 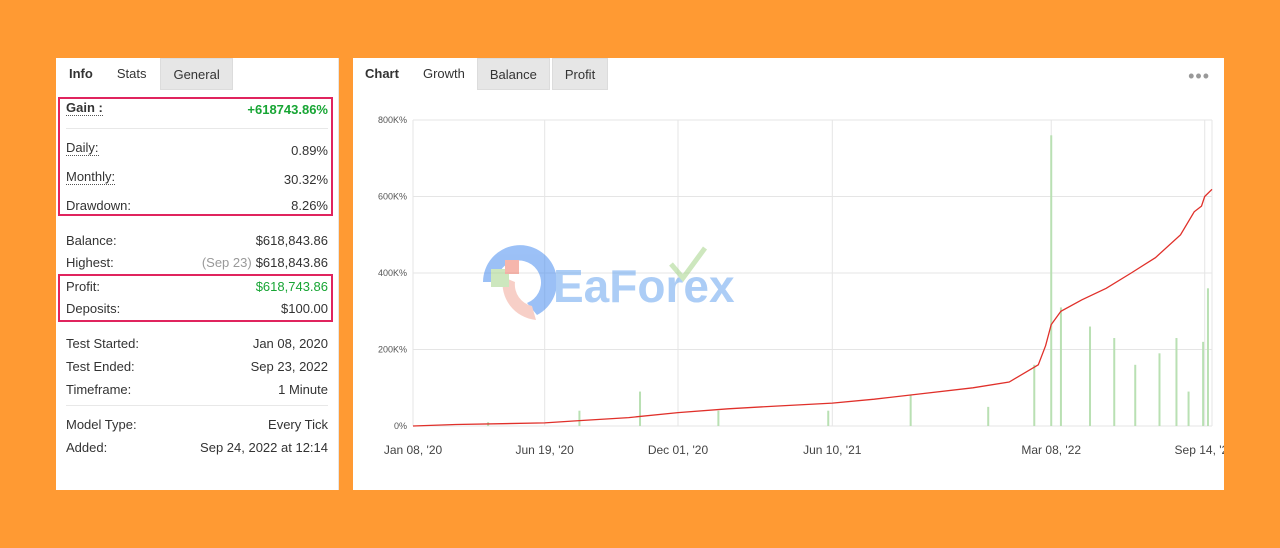 I want to click on tab-balance: Balance, so click(x=513, y=74).